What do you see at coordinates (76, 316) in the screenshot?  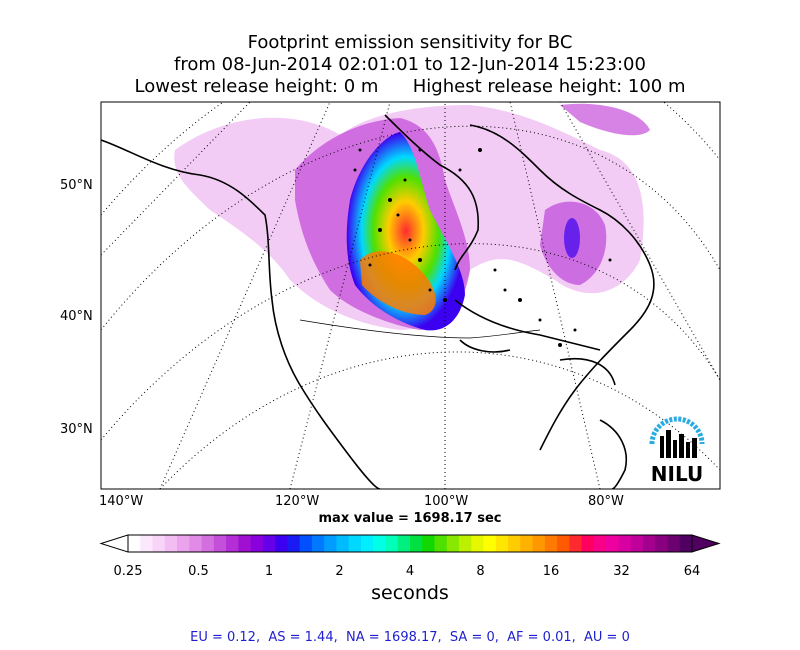 I see `lat-label-40: 40°N` at bounding box center [76, 316].